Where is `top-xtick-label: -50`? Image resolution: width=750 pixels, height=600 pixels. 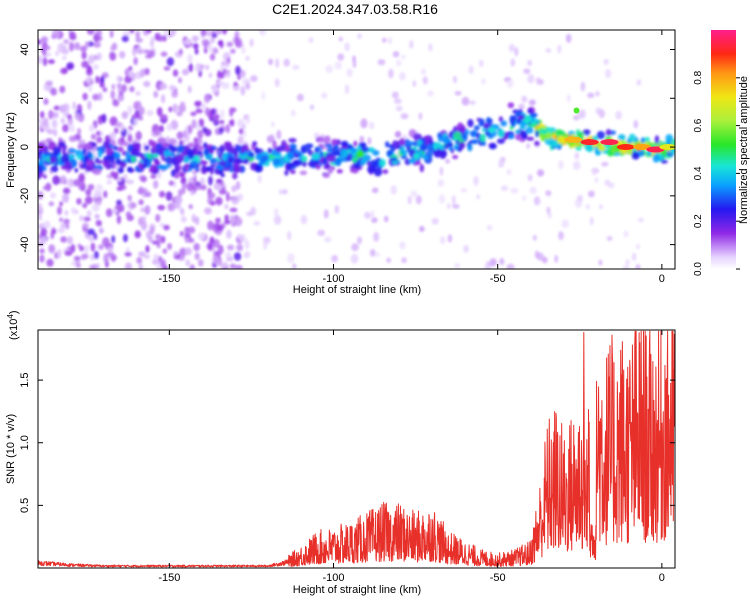 top-xtick-label: -50 is located at coordinates (498, 279).